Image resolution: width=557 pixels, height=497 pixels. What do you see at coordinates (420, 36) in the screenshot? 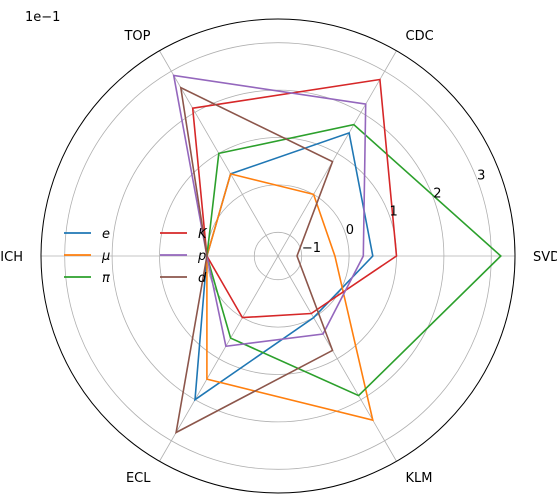
I see `axis-label-cdc: CDC` at bounding box center [420, 36].